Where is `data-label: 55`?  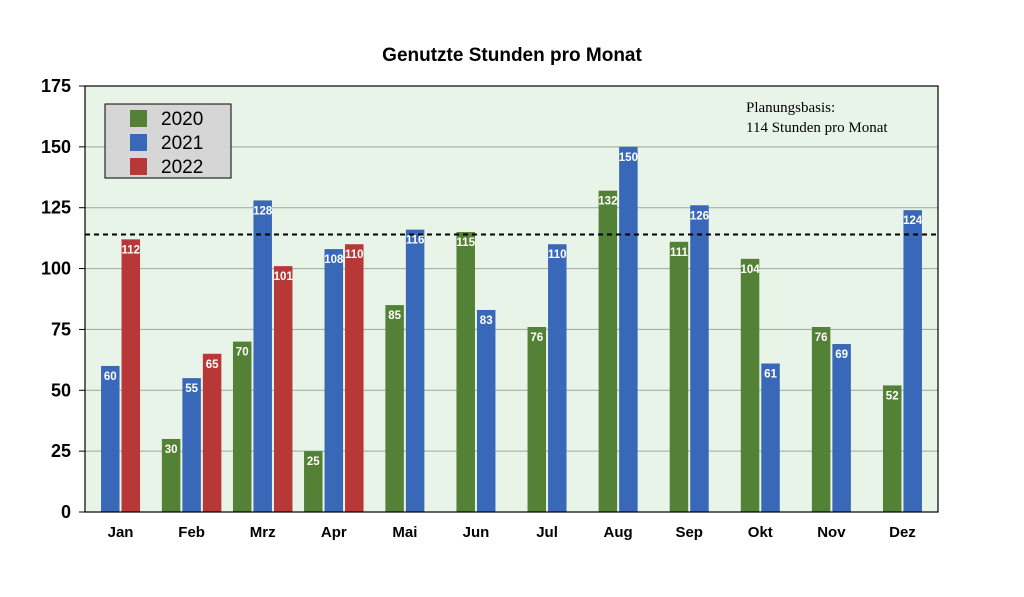 data-label: 55 is located at coordinates (191, 389).